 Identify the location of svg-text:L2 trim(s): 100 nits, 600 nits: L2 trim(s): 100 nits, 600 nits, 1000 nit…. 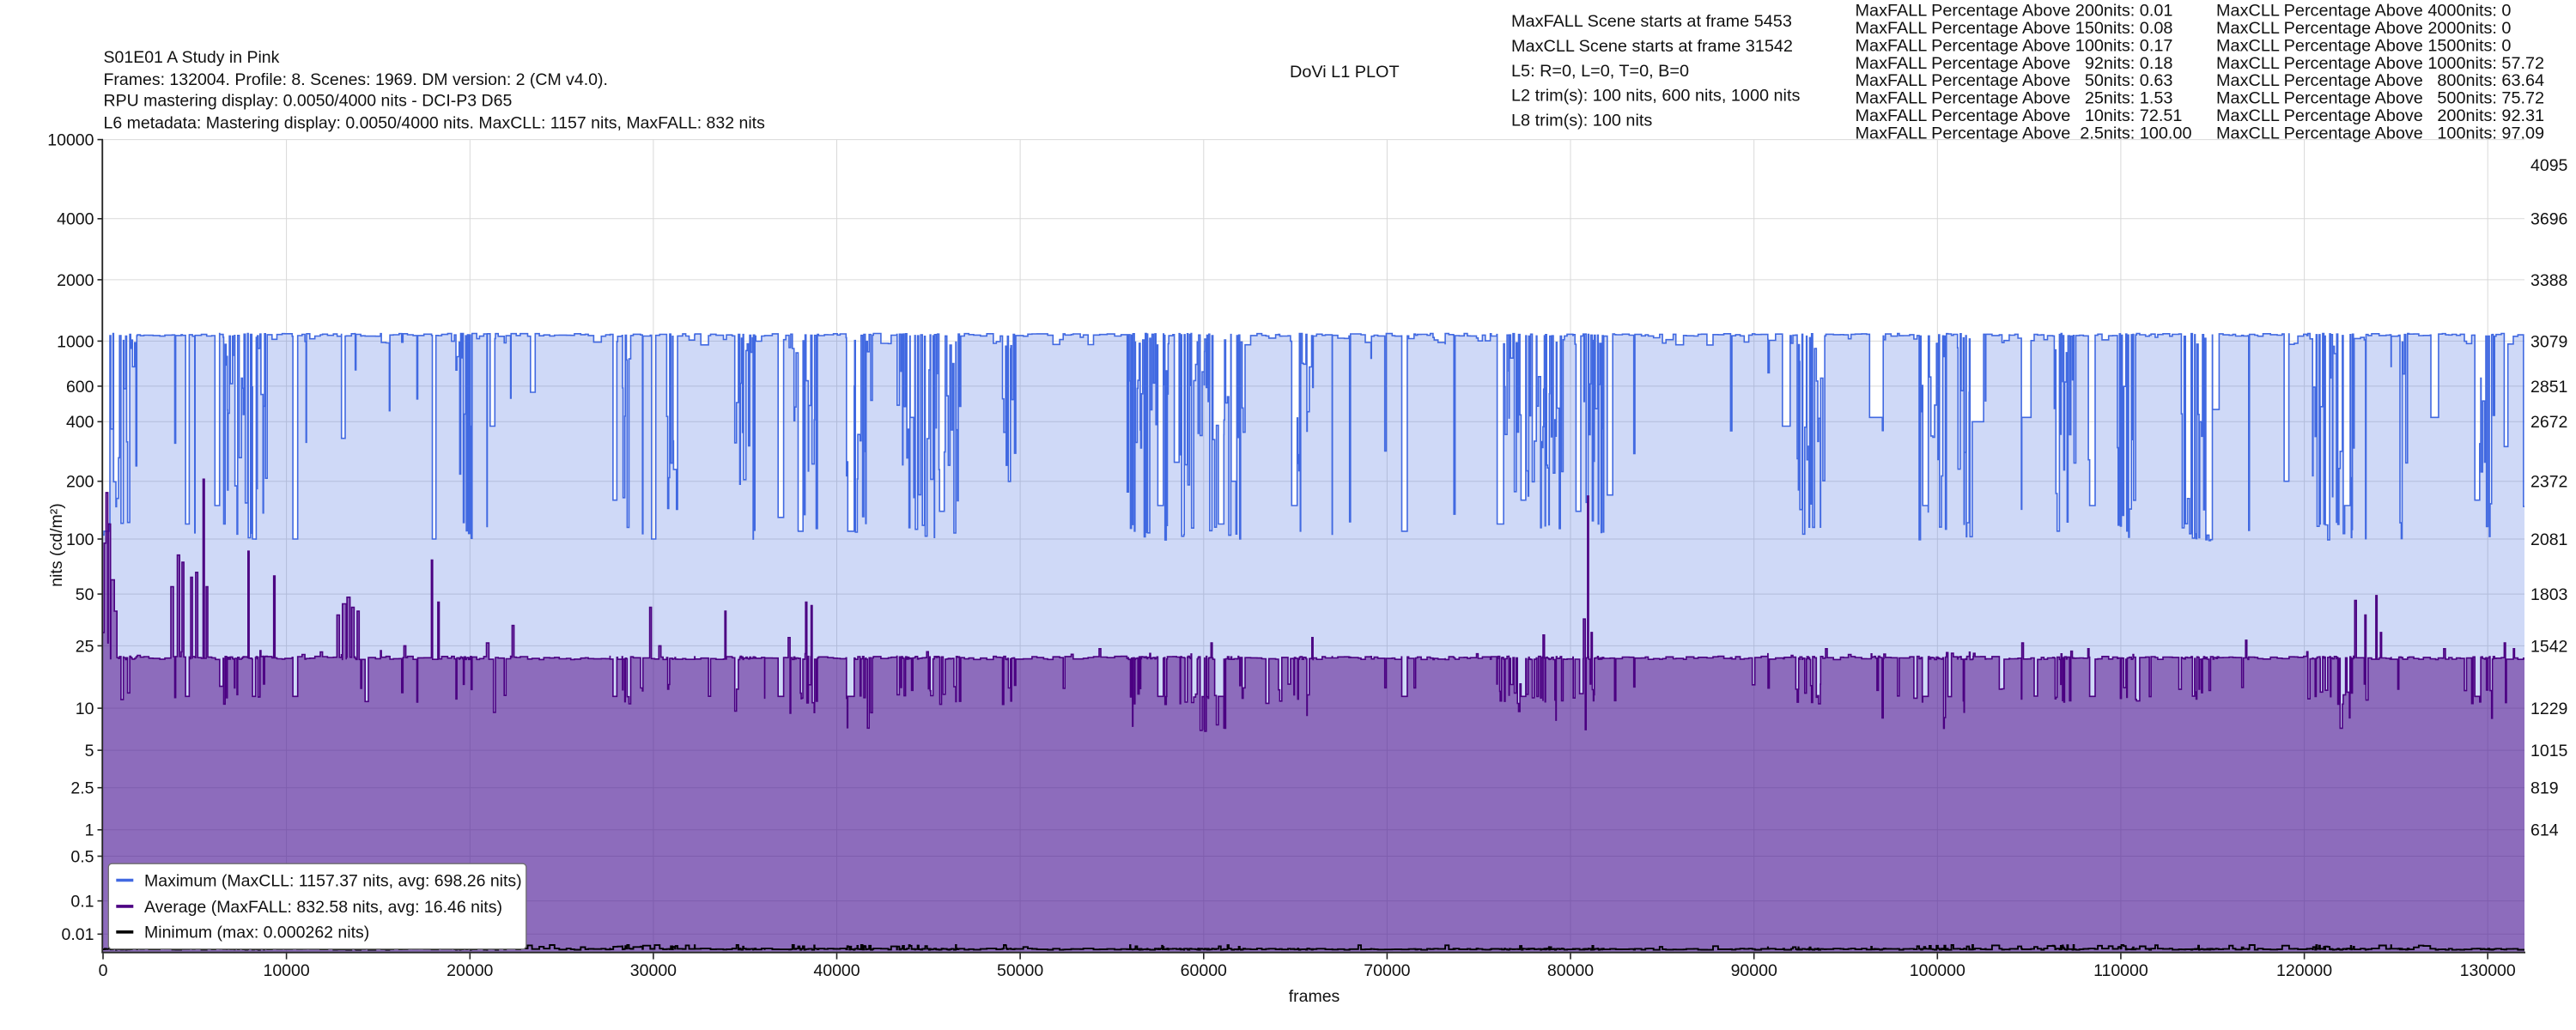
(1656, 96).